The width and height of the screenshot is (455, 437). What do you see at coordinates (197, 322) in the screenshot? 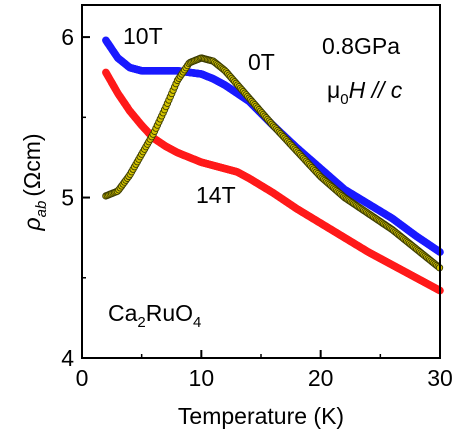
I see `compound-sub2: 4` at bounding box center [197, 322].